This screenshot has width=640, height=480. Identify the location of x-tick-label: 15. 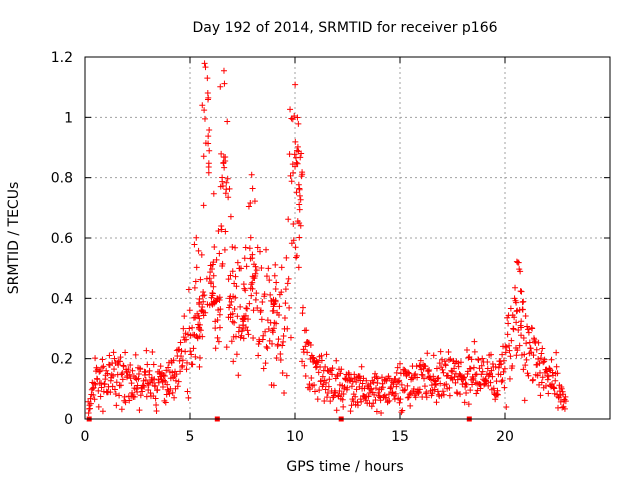
(400, 437).